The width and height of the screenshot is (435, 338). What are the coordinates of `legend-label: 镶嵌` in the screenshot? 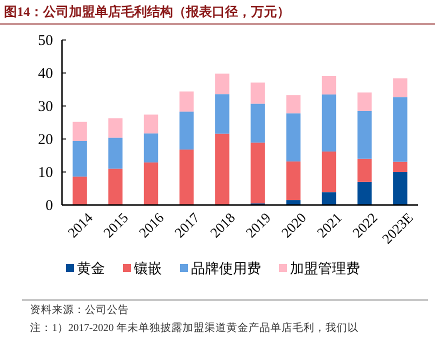 It's located at (147, 269).